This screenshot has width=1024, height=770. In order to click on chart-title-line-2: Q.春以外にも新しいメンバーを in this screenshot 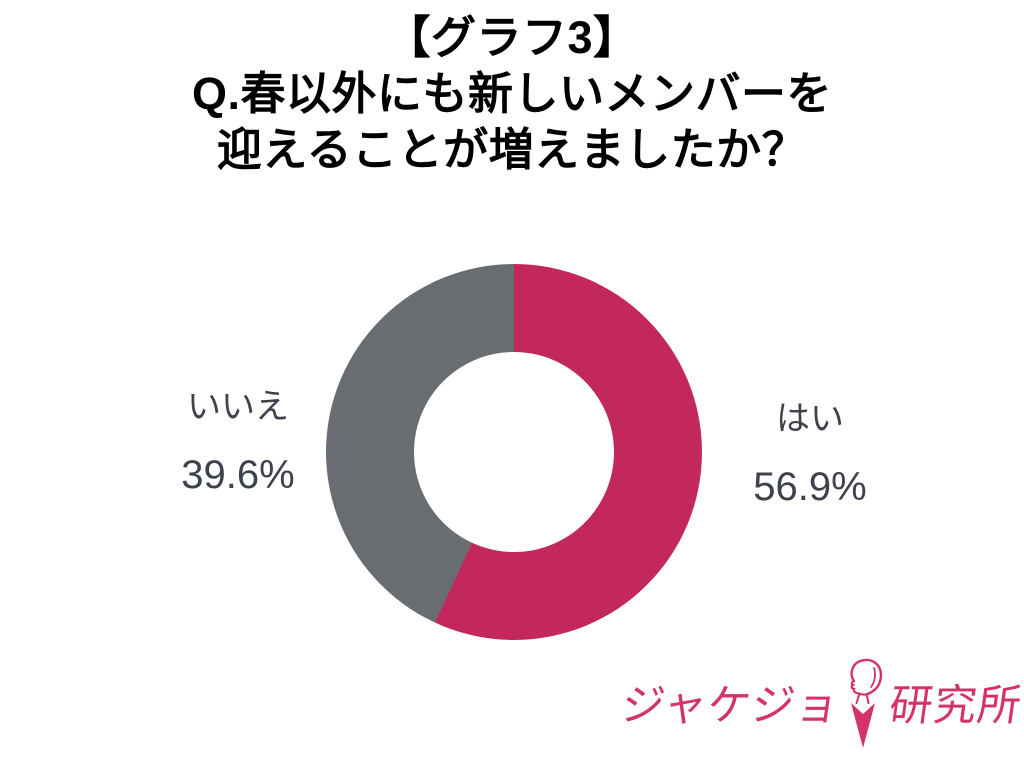, I will do `click(511, 93)`.